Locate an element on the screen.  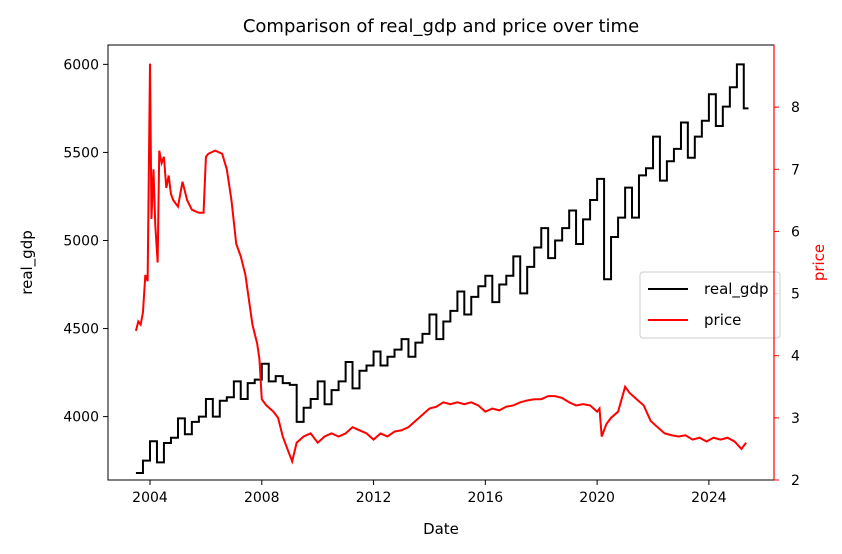
x-tick-label: 2004 is located at coordinates (150, 498).